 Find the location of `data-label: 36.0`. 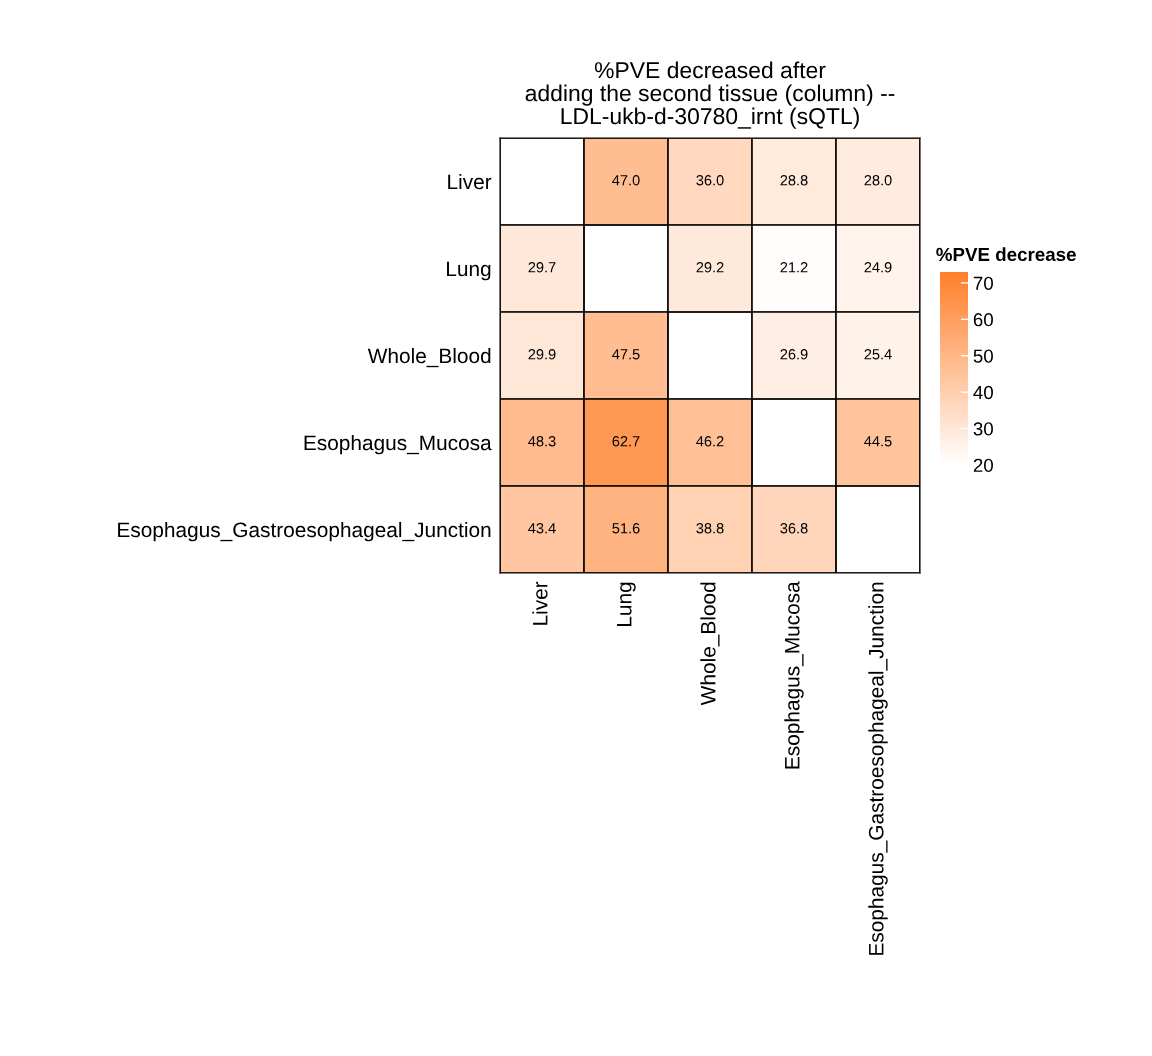

data-label: 36.0 is located at coordinates (710, 180).